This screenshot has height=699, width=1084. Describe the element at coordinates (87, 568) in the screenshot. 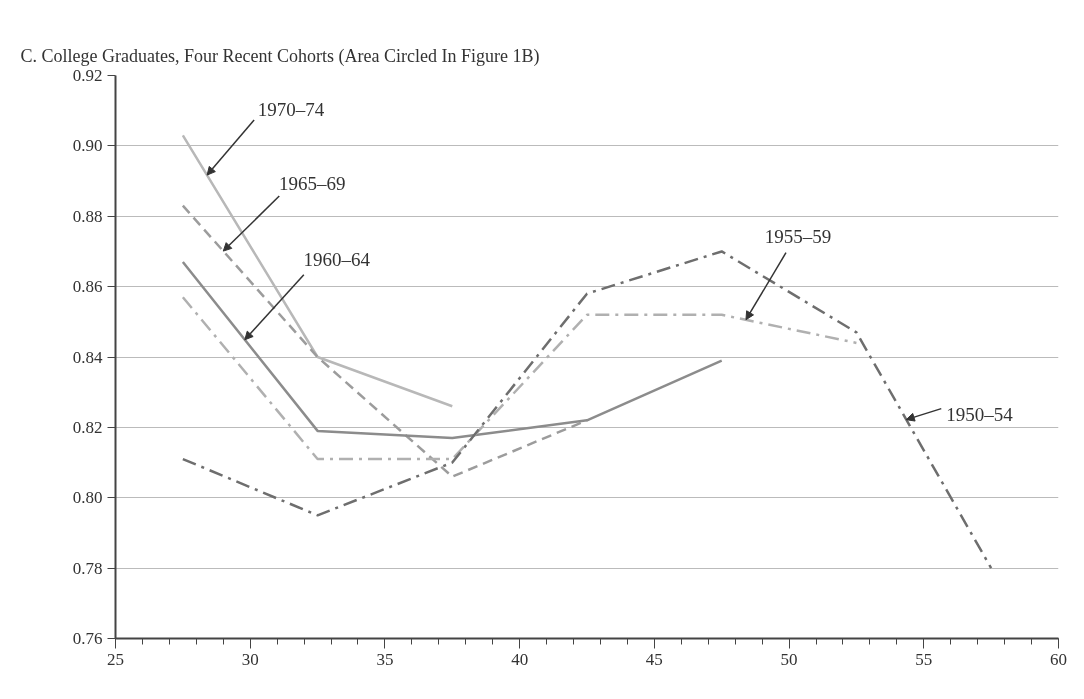

I see `y-tick-label: 0.78` at that location.